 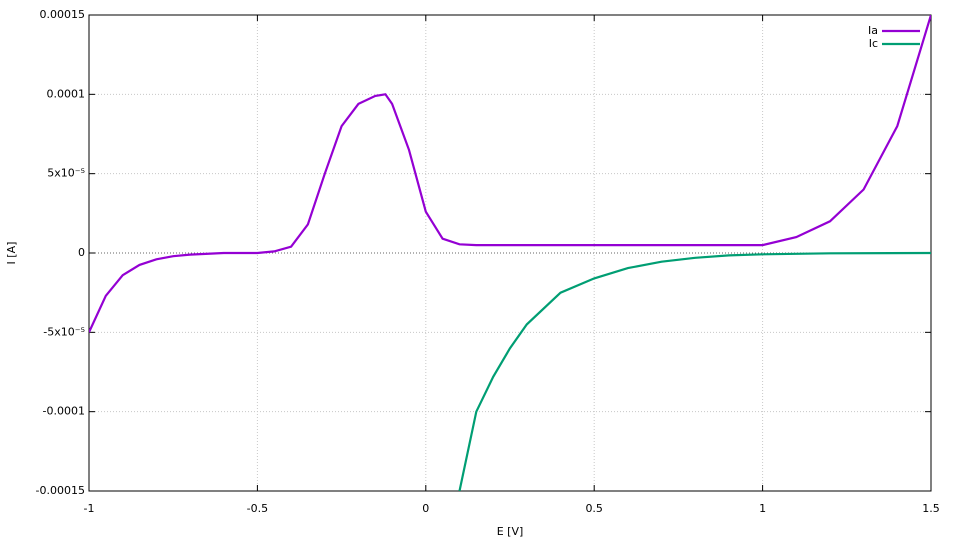 I want to click on y-tick-label: -0.00015, so click(x=60, y=490).